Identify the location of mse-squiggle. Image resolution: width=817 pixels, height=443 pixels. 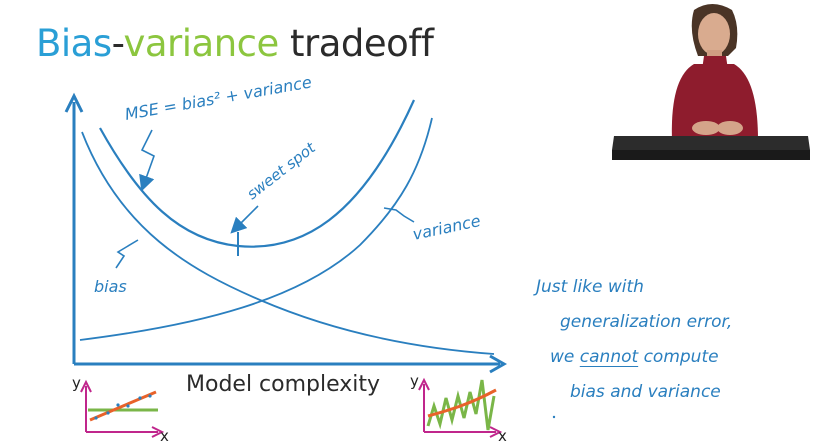
(147, 160).